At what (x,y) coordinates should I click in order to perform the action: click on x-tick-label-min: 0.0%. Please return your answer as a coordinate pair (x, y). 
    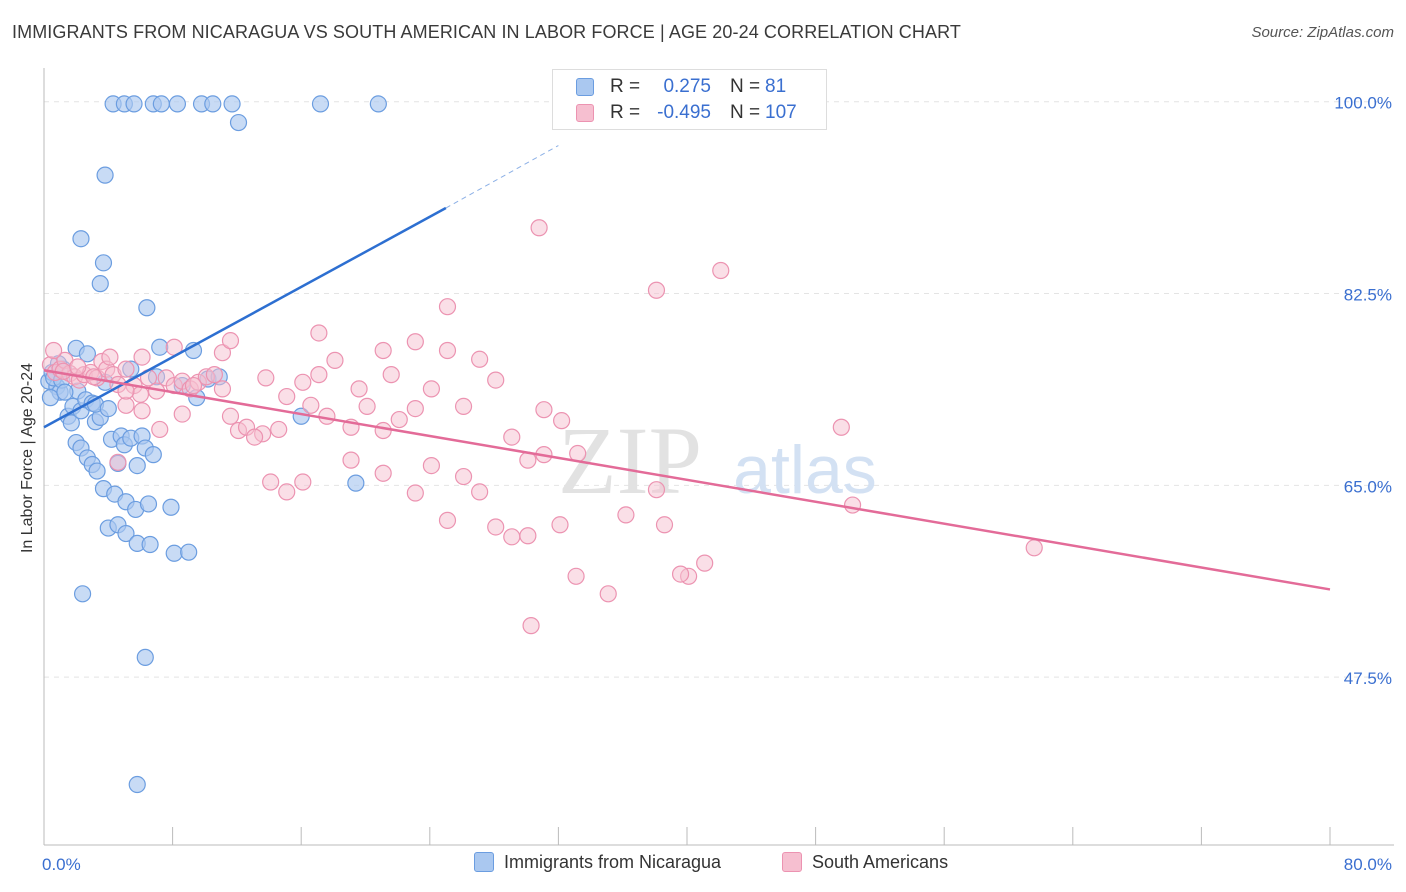
    Looking at the image, I should click on (61, 864).